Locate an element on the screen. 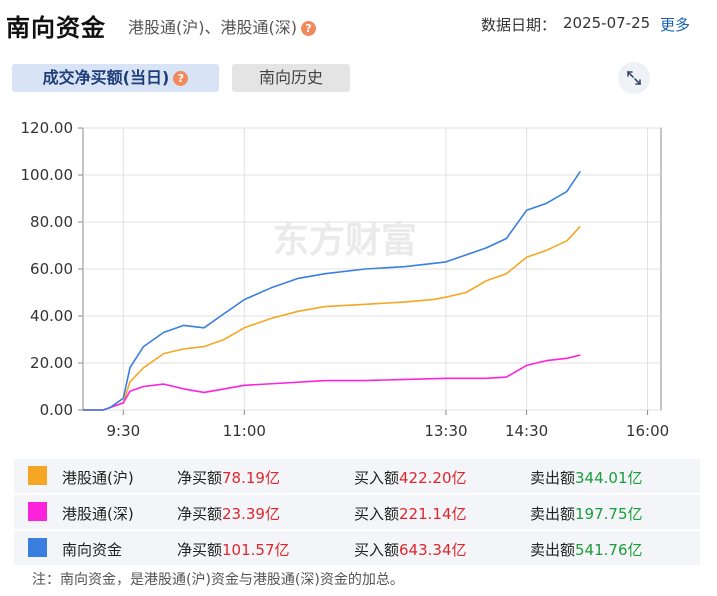 Image resolution: width=717 pixels, height=596 pixels. page-title: 南向资金 is located at coordinates (56, 28).